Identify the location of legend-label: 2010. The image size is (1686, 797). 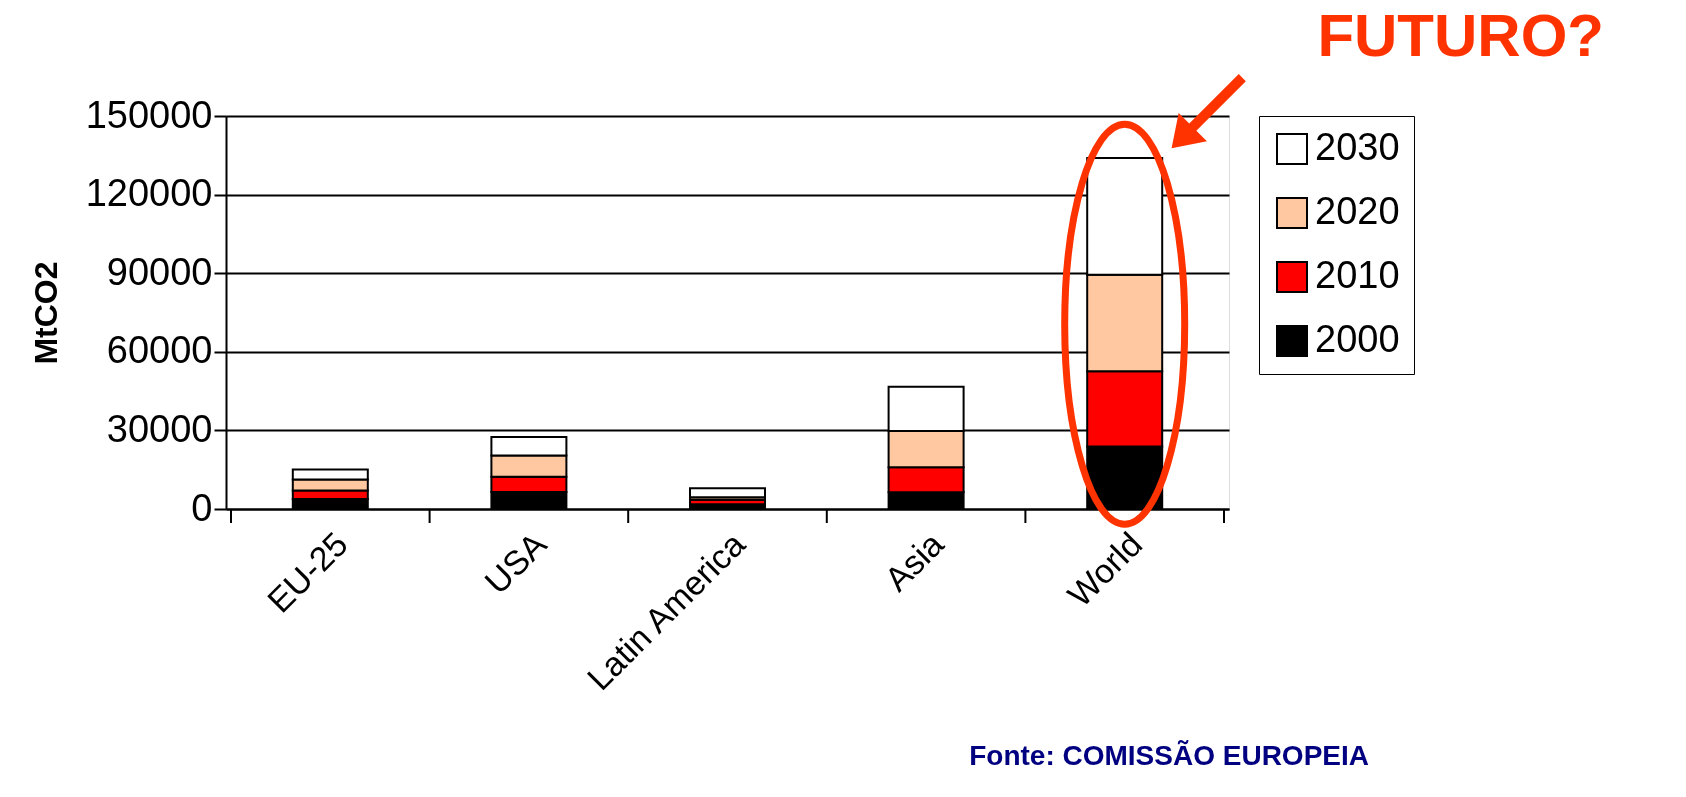
(1357, 275).